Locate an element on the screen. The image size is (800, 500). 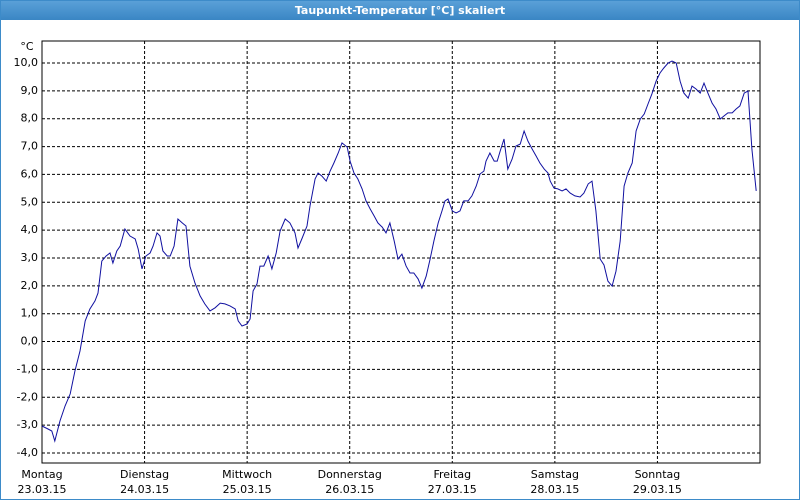
y-tick-label: 3,0 is located at coordinates (30, 257).